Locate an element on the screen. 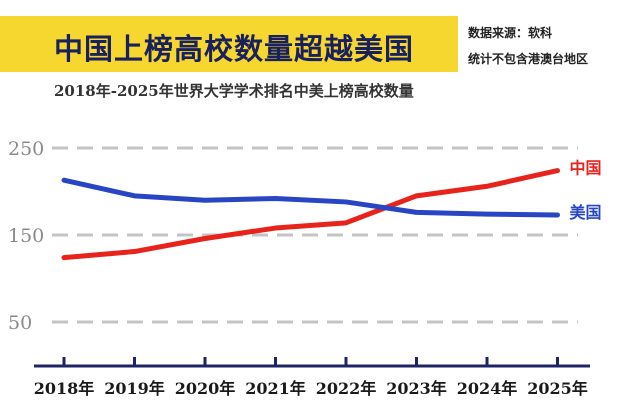 The width and height of the screenshot is (621, 415). x-tick-label: 2023年 is located at coordinates (416, 388).